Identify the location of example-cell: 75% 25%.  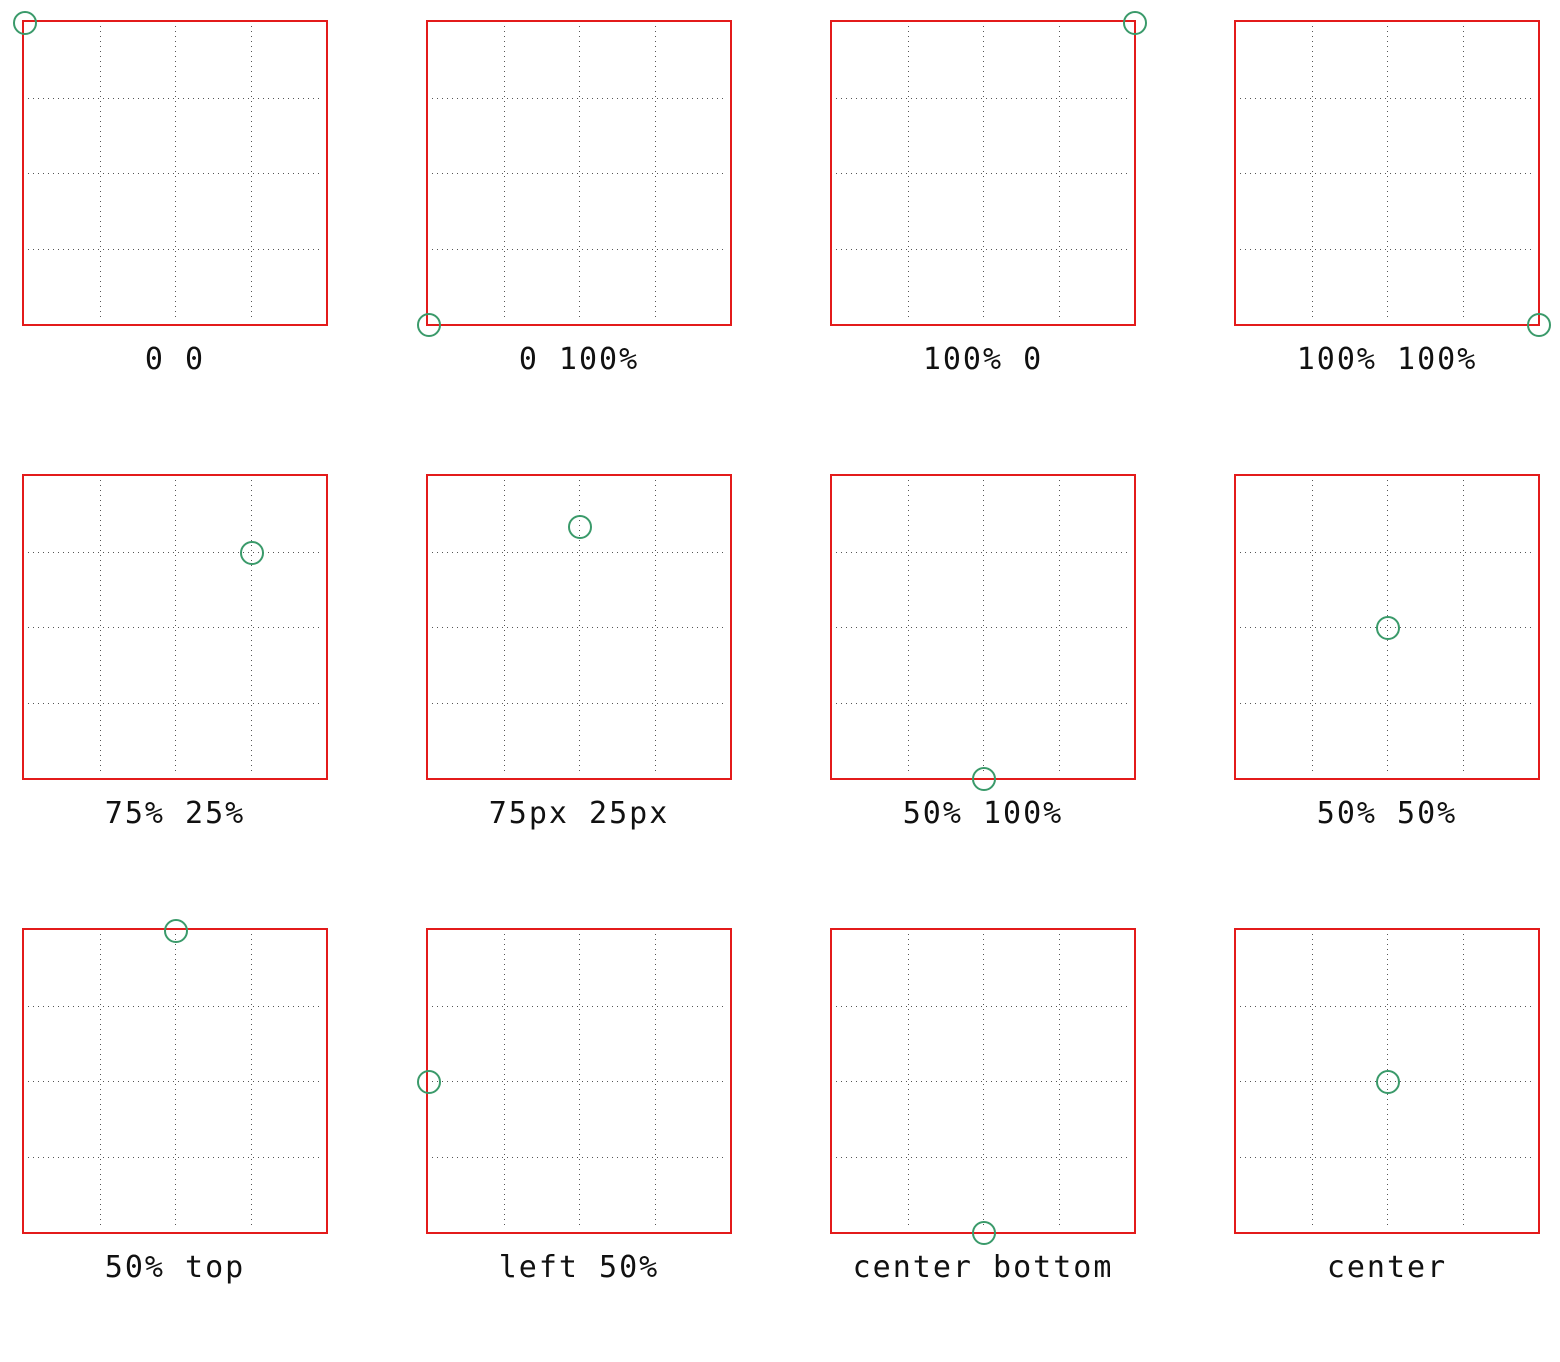
(202, 681).